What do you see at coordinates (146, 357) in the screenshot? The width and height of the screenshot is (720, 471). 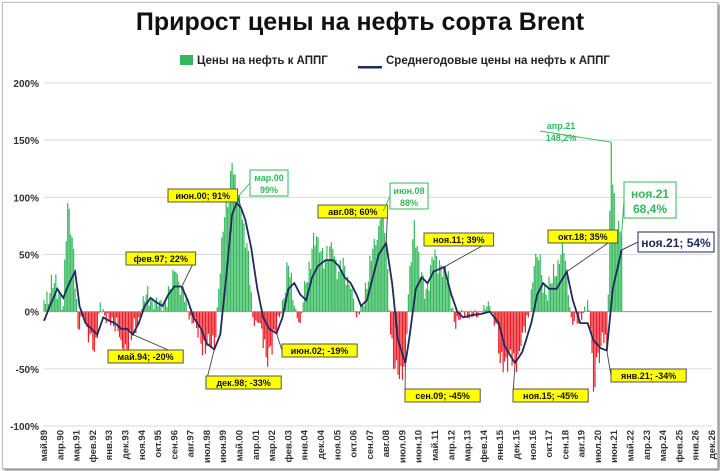 I see `annotation-label: май.94; -20%` at bounding box center [146, 357].